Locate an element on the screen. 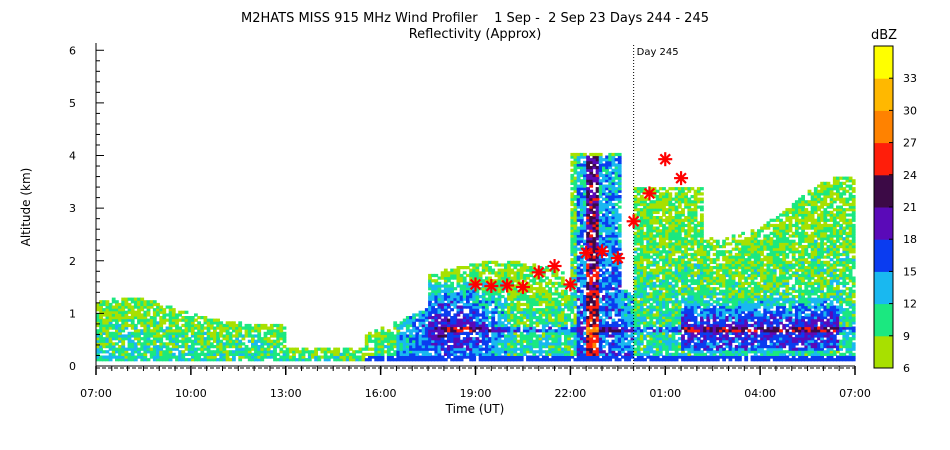 The height and width of the screenshot is (450, 950). x-tick-label-4: 19:00 is located at coordinates (476, 393).